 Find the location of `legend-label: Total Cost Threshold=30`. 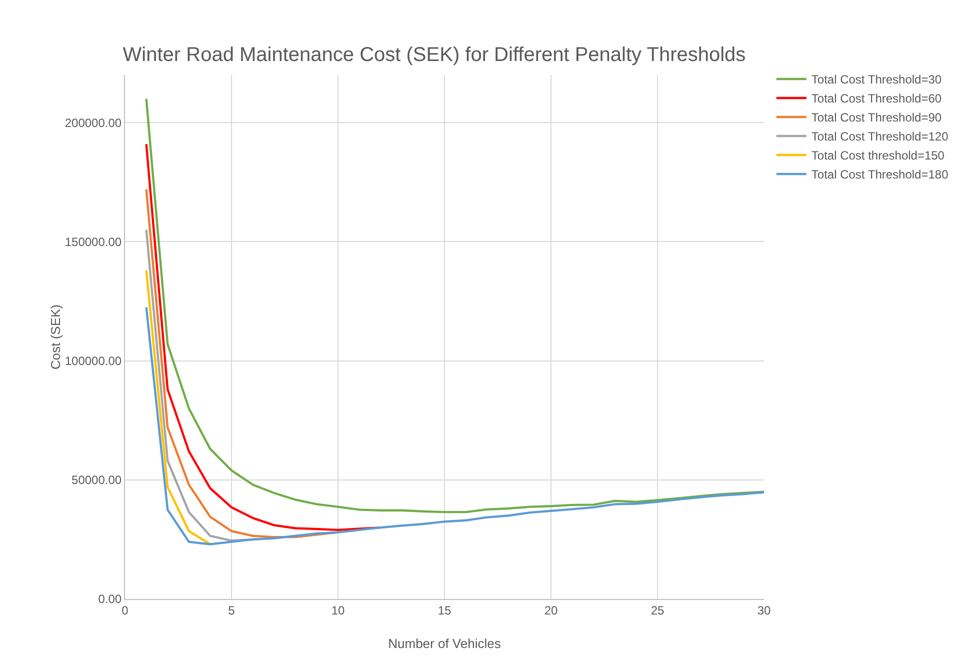

legend-label: Total Cost Threshold=30 is located at coordinates (876, 79).